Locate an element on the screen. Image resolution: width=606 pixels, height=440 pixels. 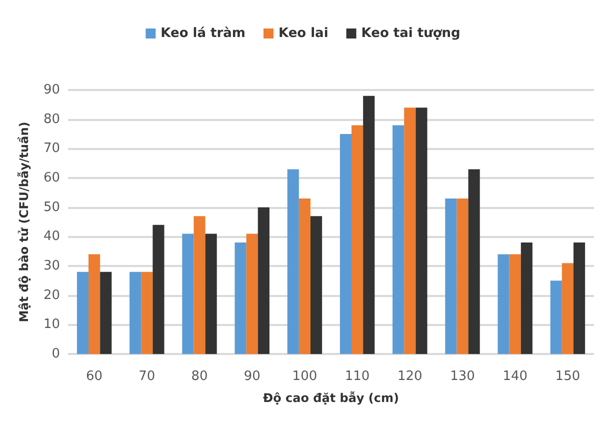
y-tick-label: 70 is located at coordinates (51, 148).